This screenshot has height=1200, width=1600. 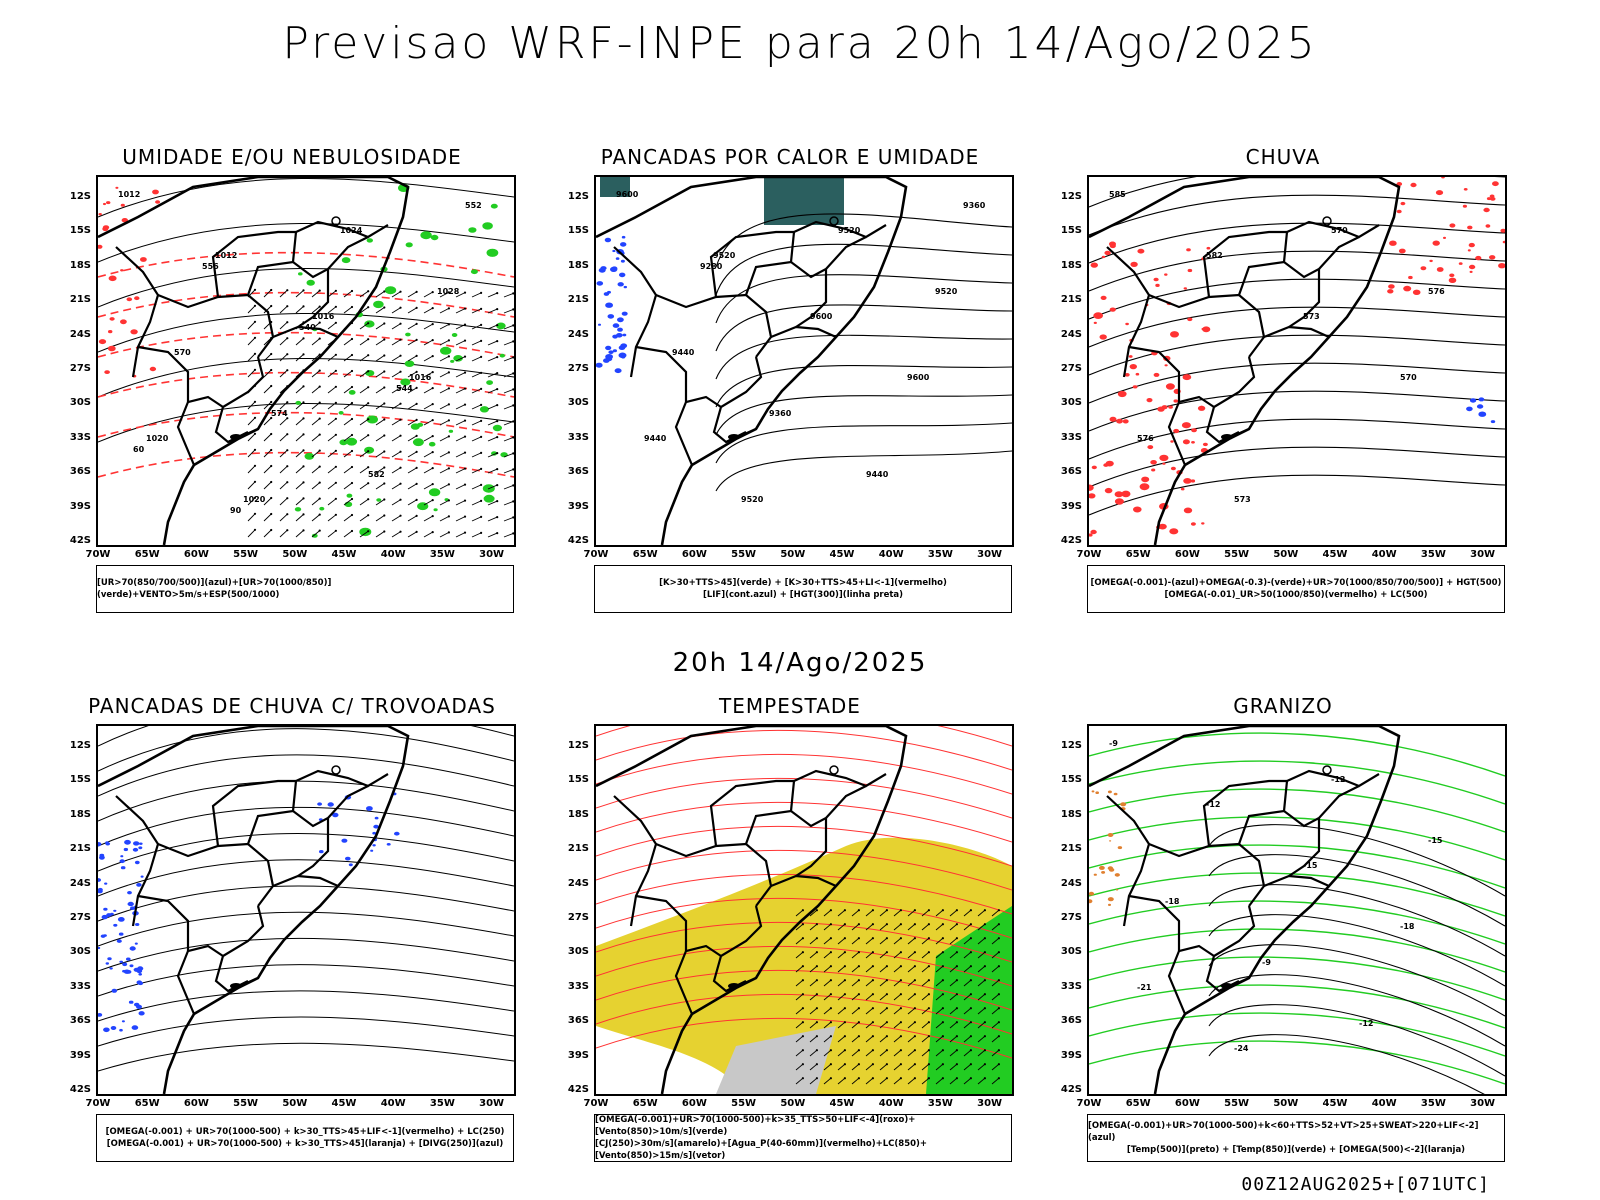 What do you see at coordinates (306, 332) in the screenshot?
I see `isobar` at bounding box center [306, 332].